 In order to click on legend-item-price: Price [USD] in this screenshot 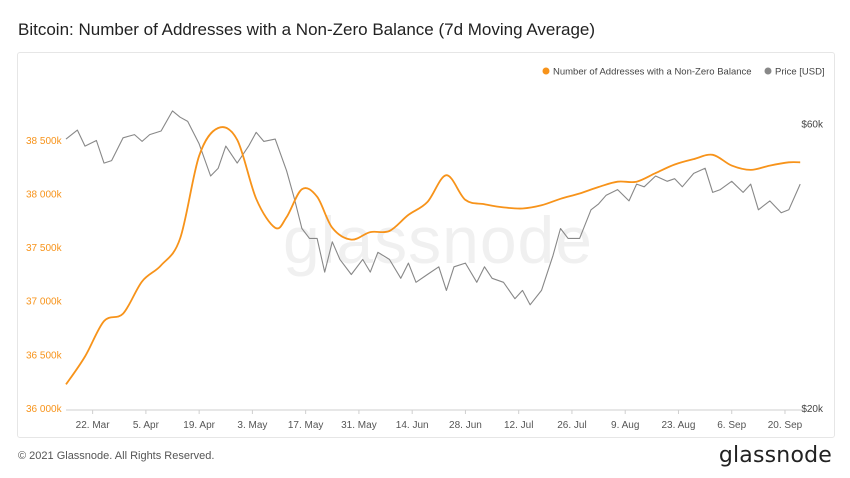, I will do `click(794, 72)`.